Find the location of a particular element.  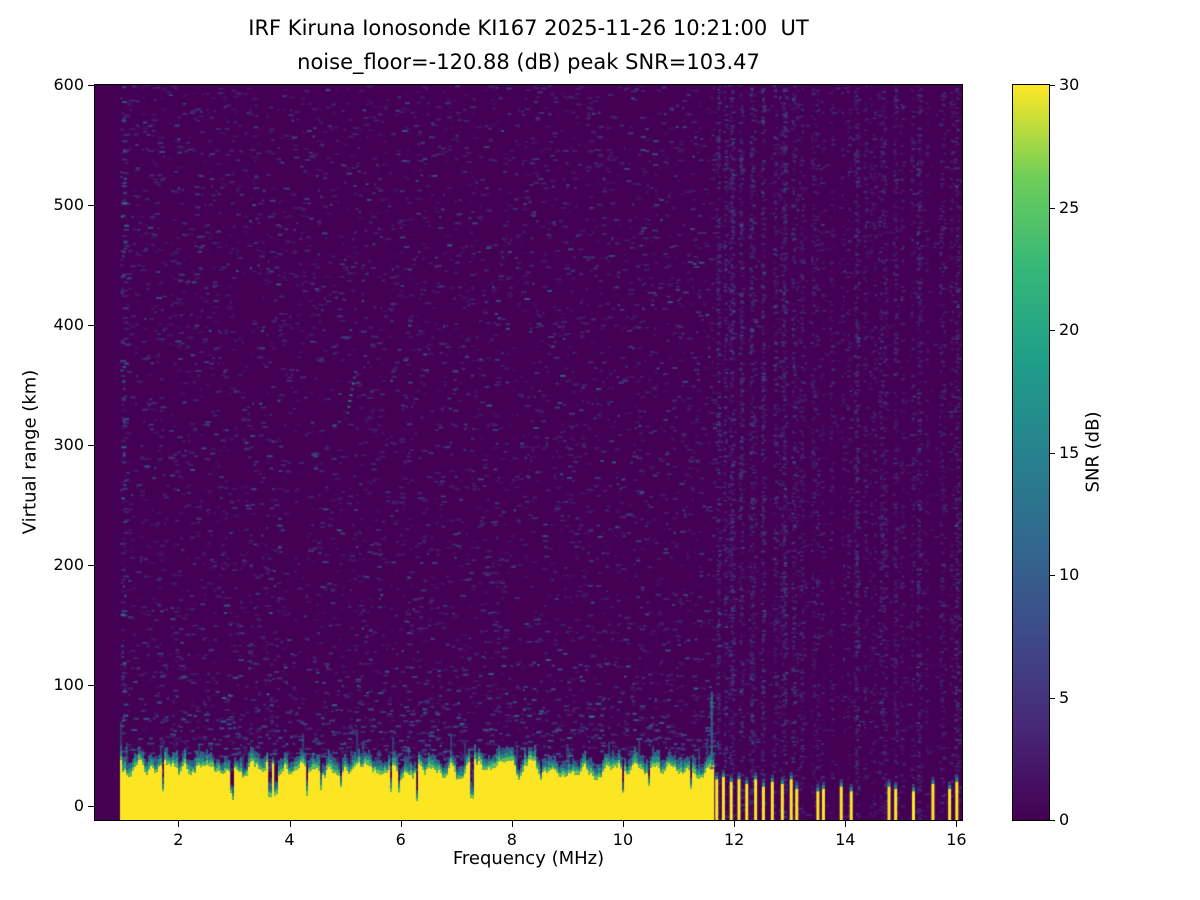

x-tick-label: 10 is located at coordinates (623, 839).